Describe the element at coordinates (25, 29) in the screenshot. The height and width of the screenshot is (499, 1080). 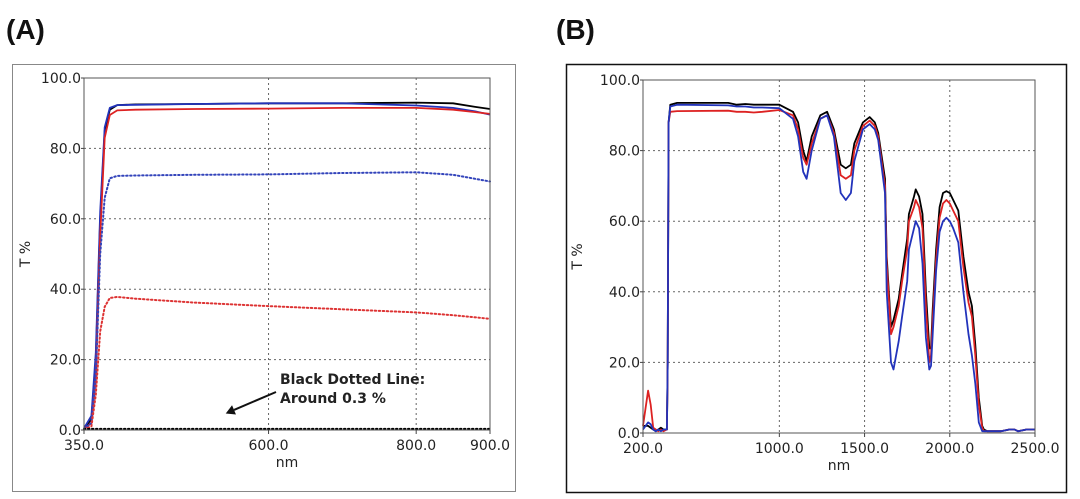
I see `panel-label-a: (A)` at that location.